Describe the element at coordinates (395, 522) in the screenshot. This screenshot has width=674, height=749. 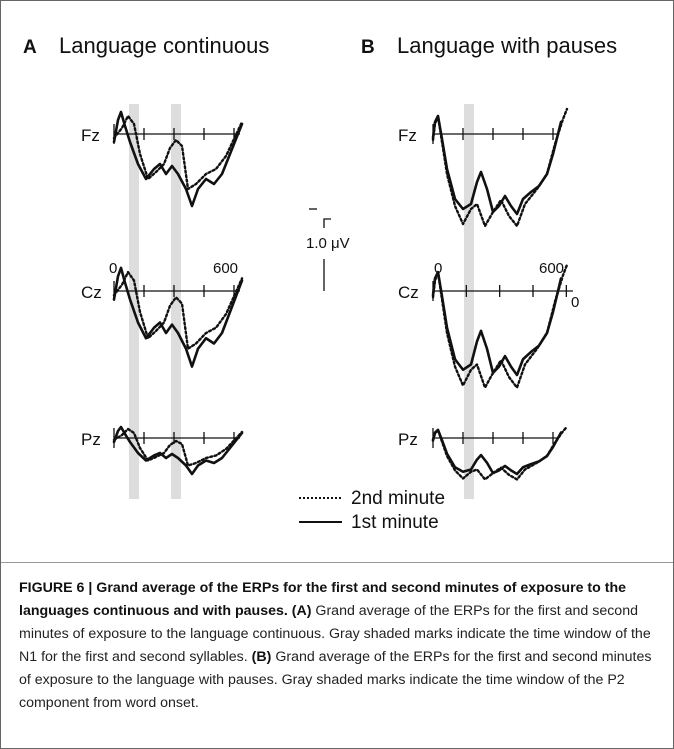
I see `legend-label: 1st minute` at that location.